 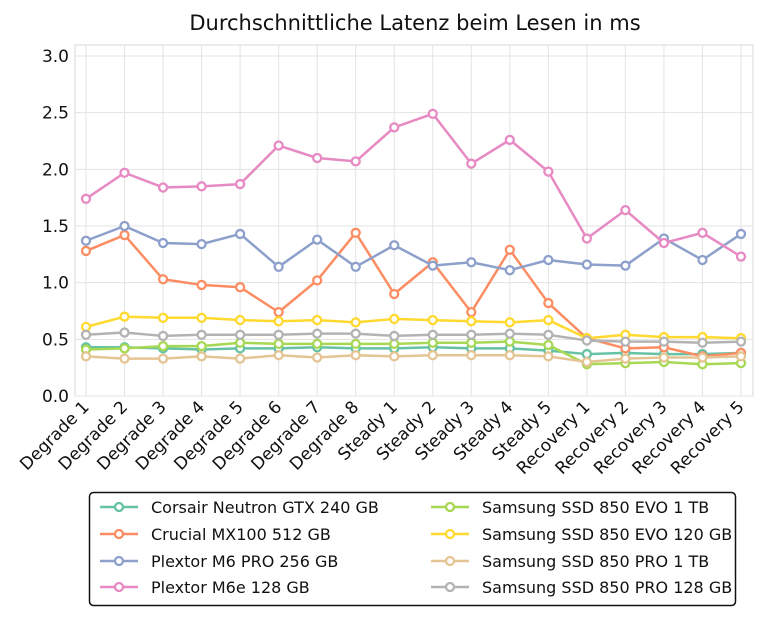 I want to click on legend-item: Samsung SSD 850 EVO 120 GB, so click(x=581, y=534).